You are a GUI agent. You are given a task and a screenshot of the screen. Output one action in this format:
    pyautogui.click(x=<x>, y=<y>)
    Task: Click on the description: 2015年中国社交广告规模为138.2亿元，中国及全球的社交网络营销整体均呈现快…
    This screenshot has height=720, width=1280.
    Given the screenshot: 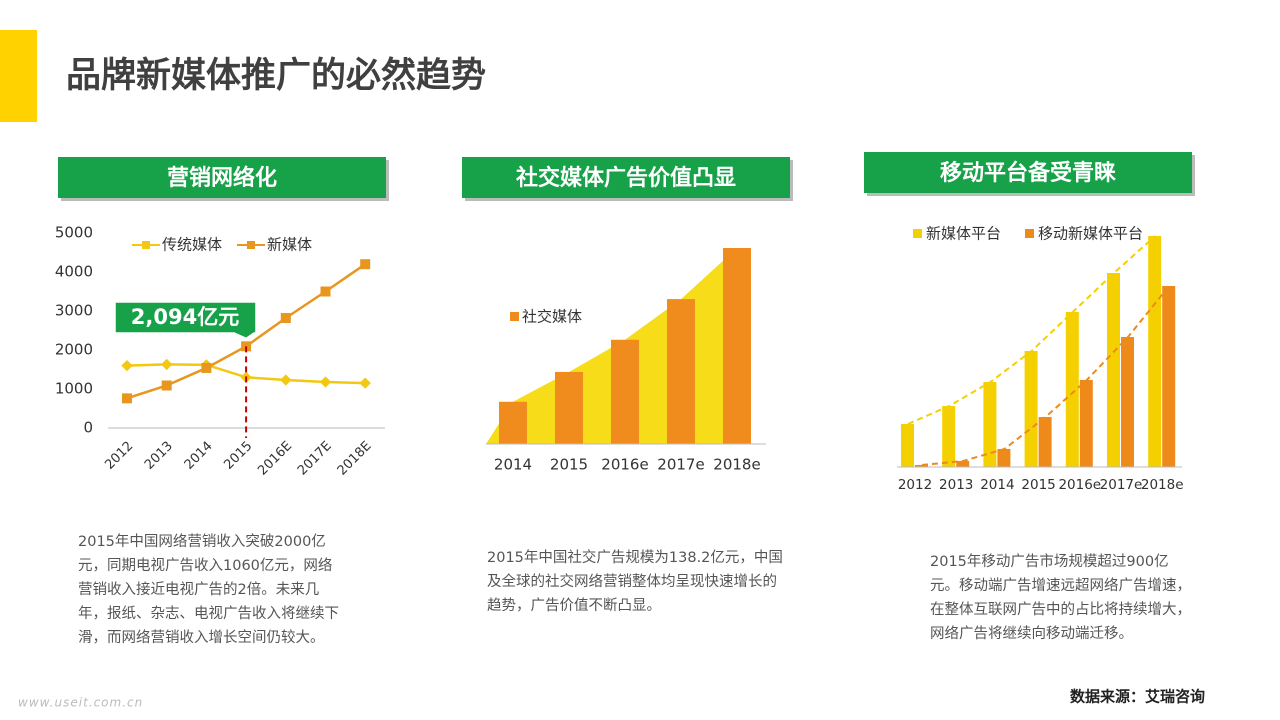 What is the action you would take?
    pyautogui.click(x=635, y=582)
    